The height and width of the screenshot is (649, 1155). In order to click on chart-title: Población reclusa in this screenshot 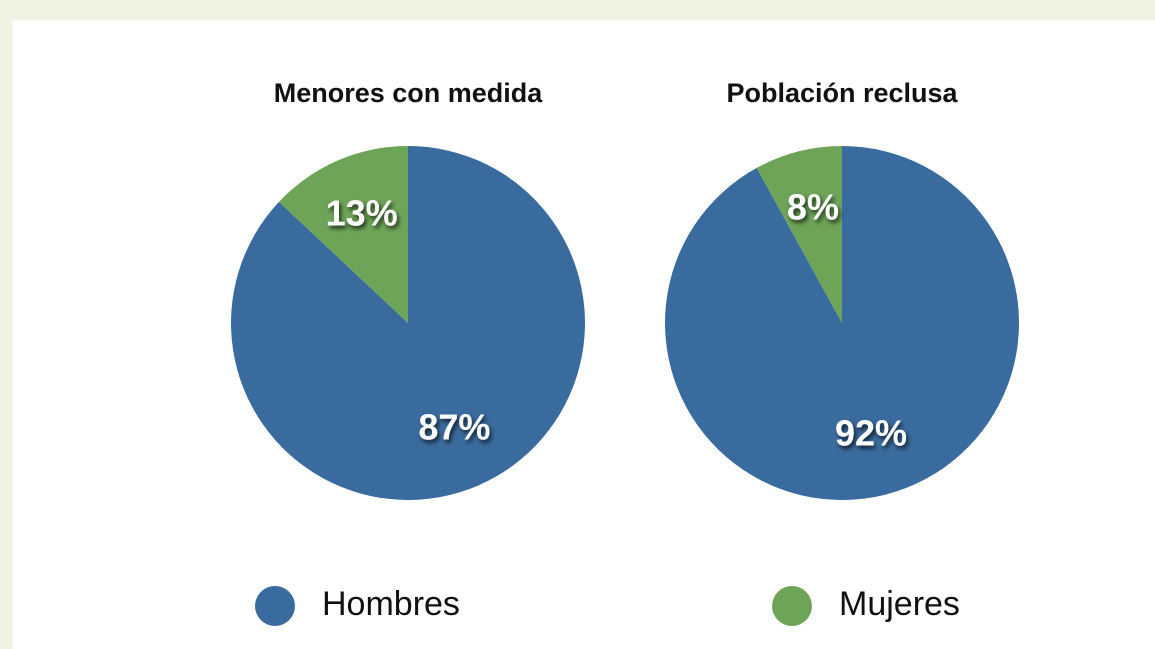, I will do `click(842, 93)`.